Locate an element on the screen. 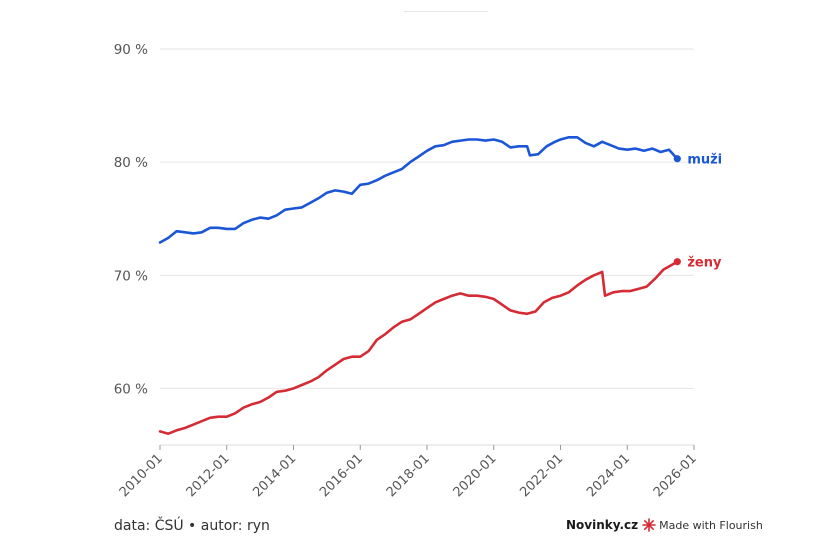  flourish-credit: Made with Flourish is located at coordinates (702, 525).